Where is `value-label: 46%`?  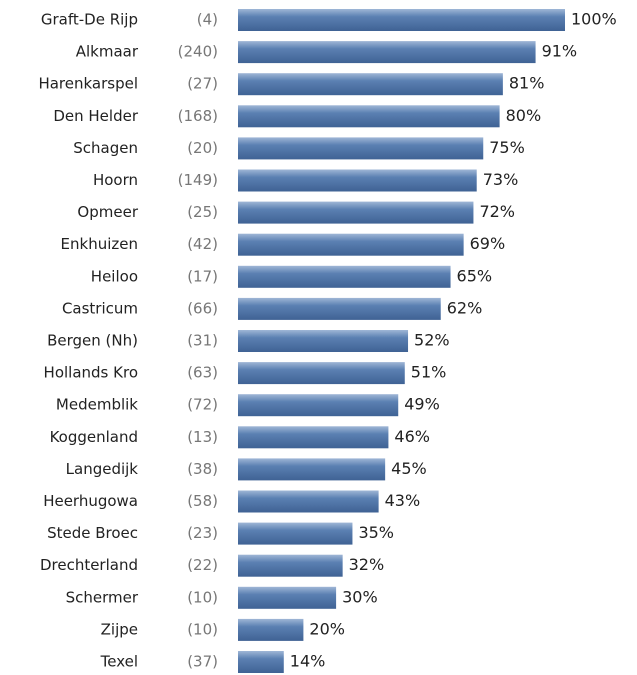 value-label: 46% is located at coordinates (412, 436).